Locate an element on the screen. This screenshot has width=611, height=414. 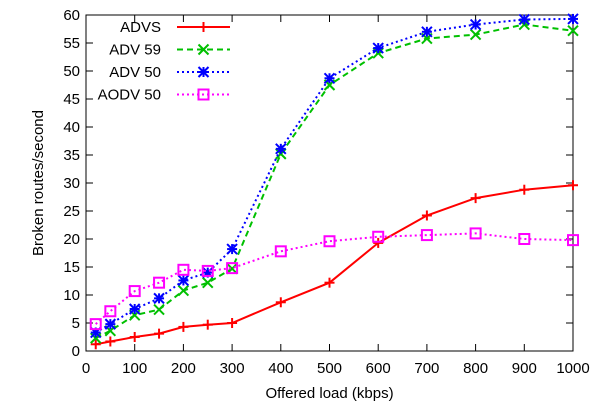
legend-label: ADV 59 is located at coordinates (135, 50).